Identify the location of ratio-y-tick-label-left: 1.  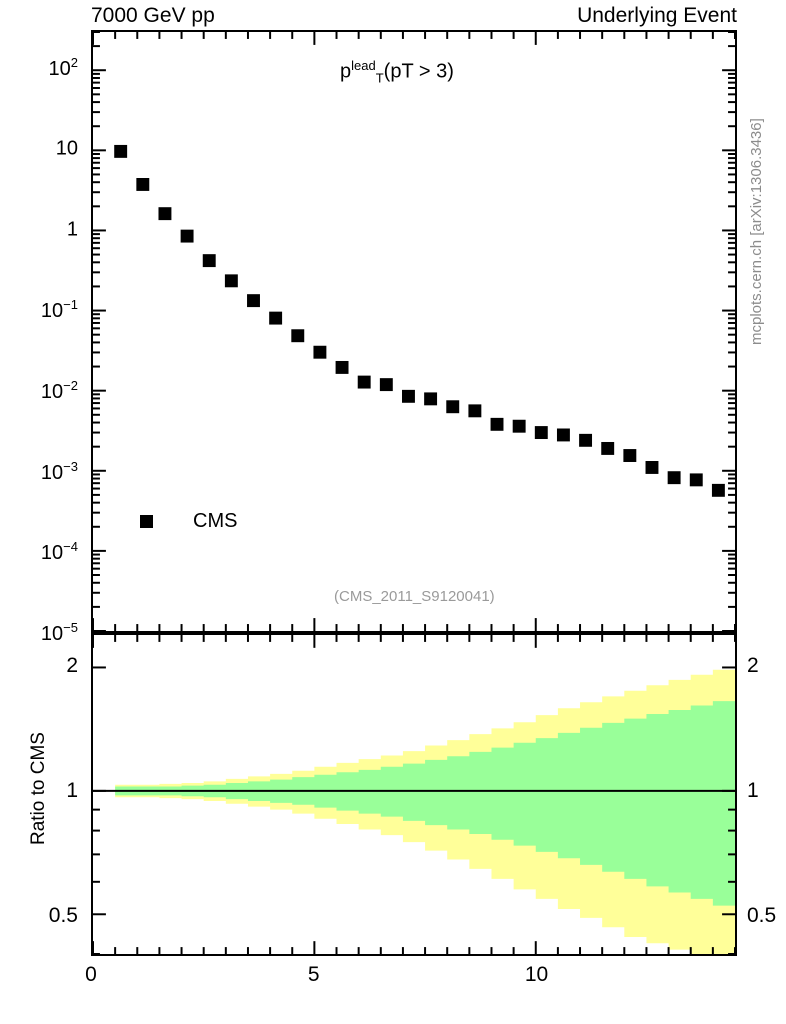
(72, 790).